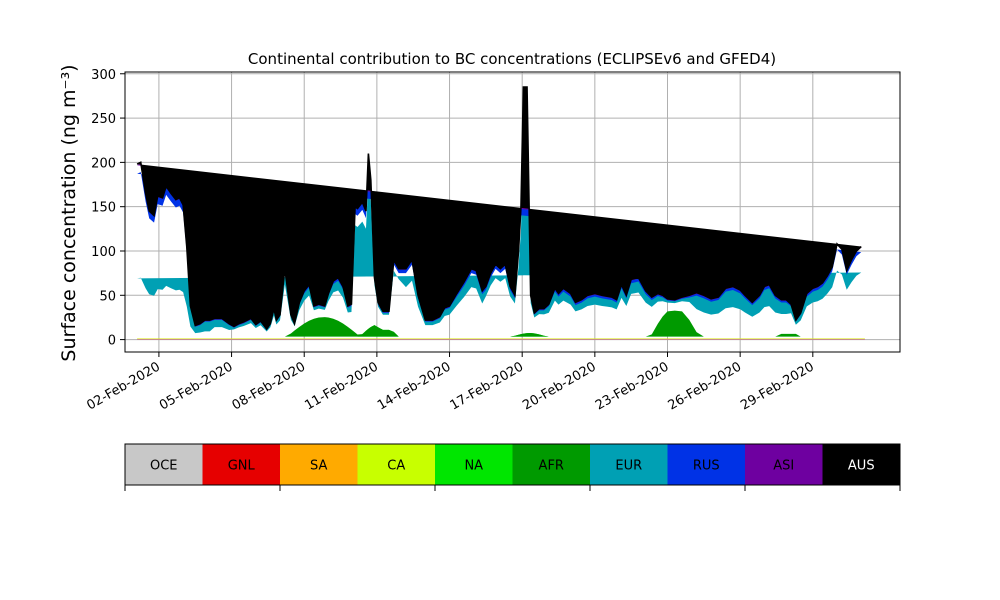 This screenshot has height=600, width=1000. Describe the element at coordinates (487, 386) in the screenshot. I see `x-tick-label: 17-Feb-2020` at that location.